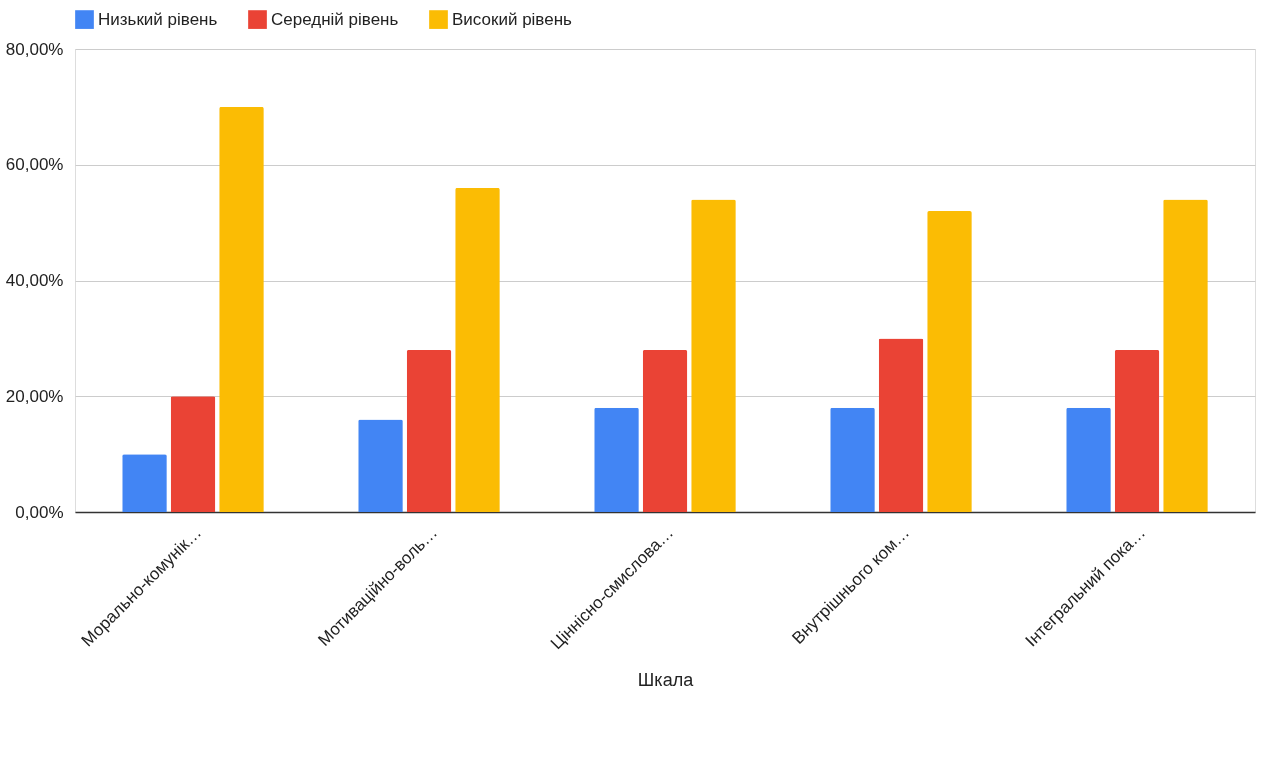 The height and width of the screenshot is (768, 1282). What do you see at coordinates (34, 165) in the screenshot?
I see `y-tick-label: 60,00%` at bounding box center [34, 165].